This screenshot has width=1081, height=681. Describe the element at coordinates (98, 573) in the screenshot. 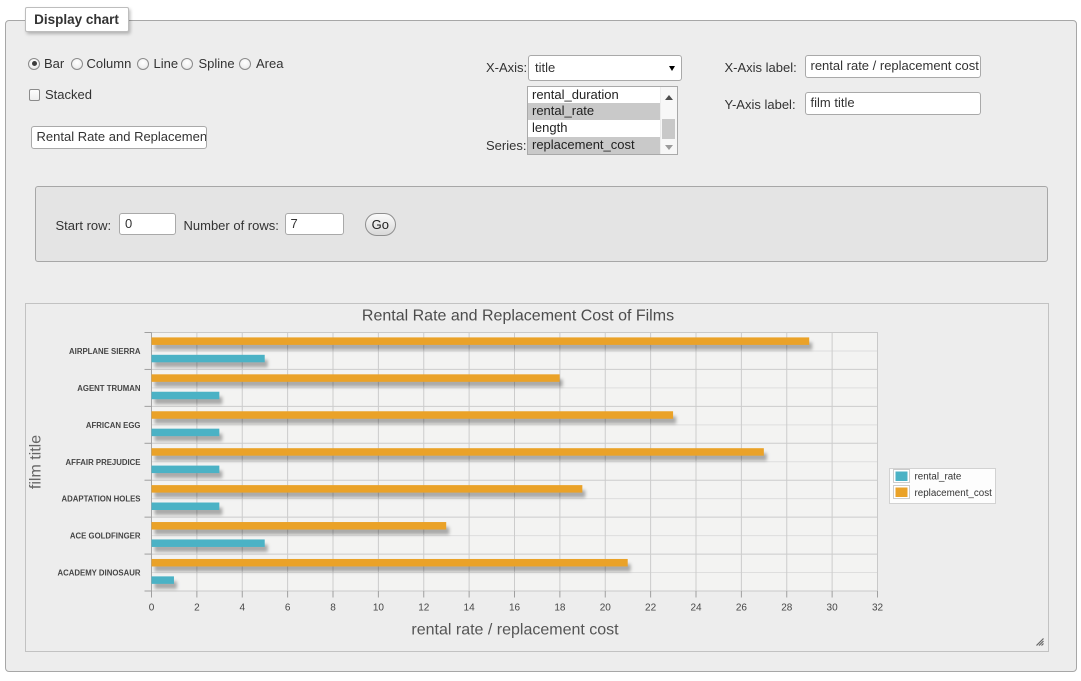

I see `svg-text: ACADEMY DINOSAUR` at that location.